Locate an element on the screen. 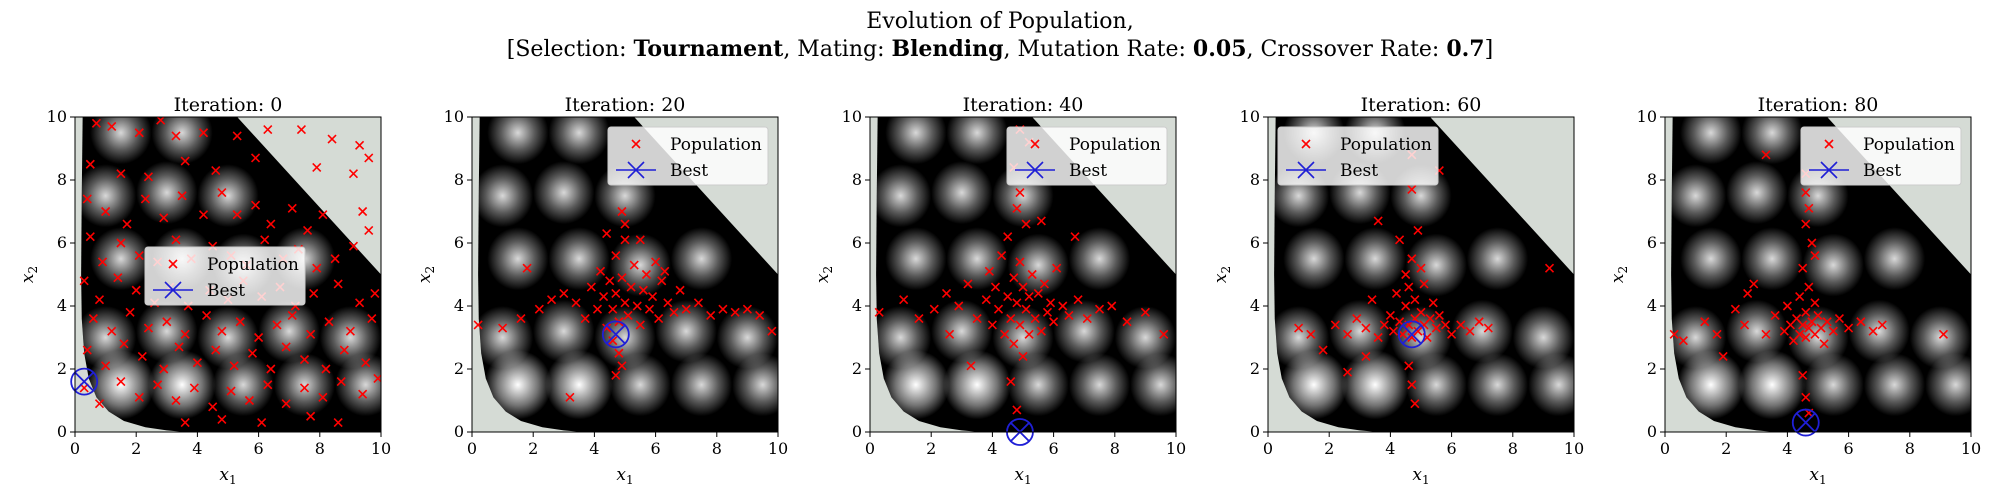 The image size is (2000, 500). x-tick-label: 6 is located at coordinates (1054, 448).